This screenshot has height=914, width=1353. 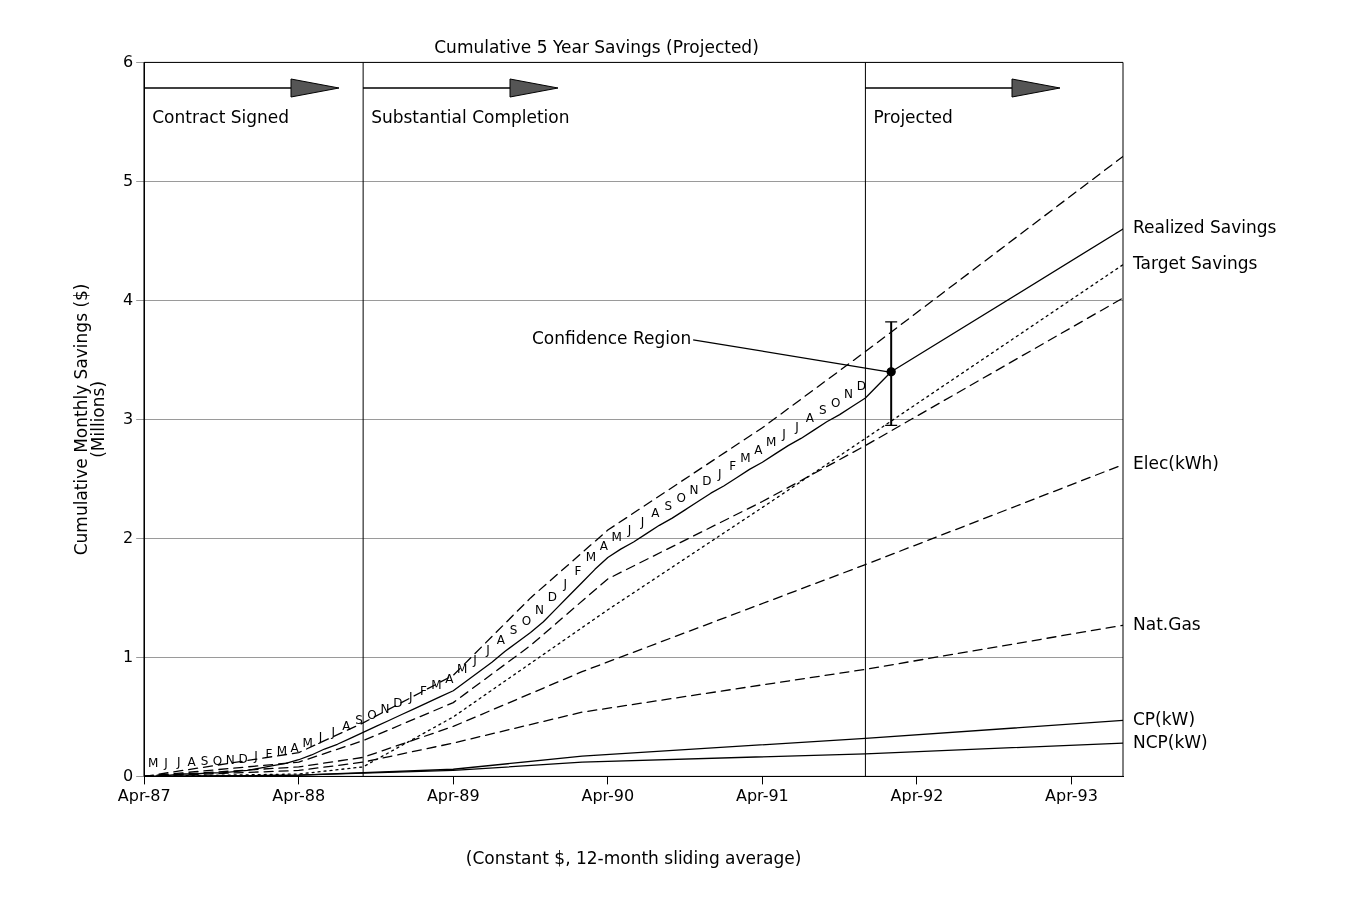 I want to click on ref-line-label: Contract Signed, so click(x=221, y=116).